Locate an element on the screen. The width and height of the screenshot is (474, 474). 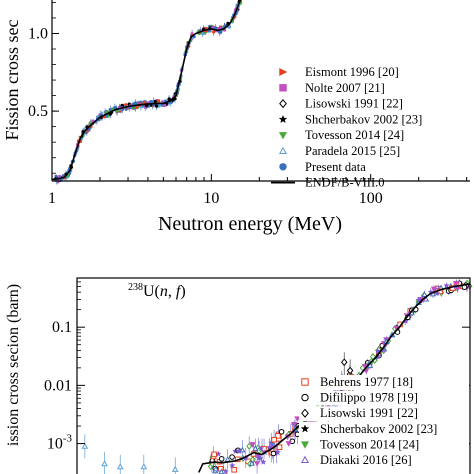
bottom-legend-label: Behrens 1977 [18] is located at coordinates (366, 382).